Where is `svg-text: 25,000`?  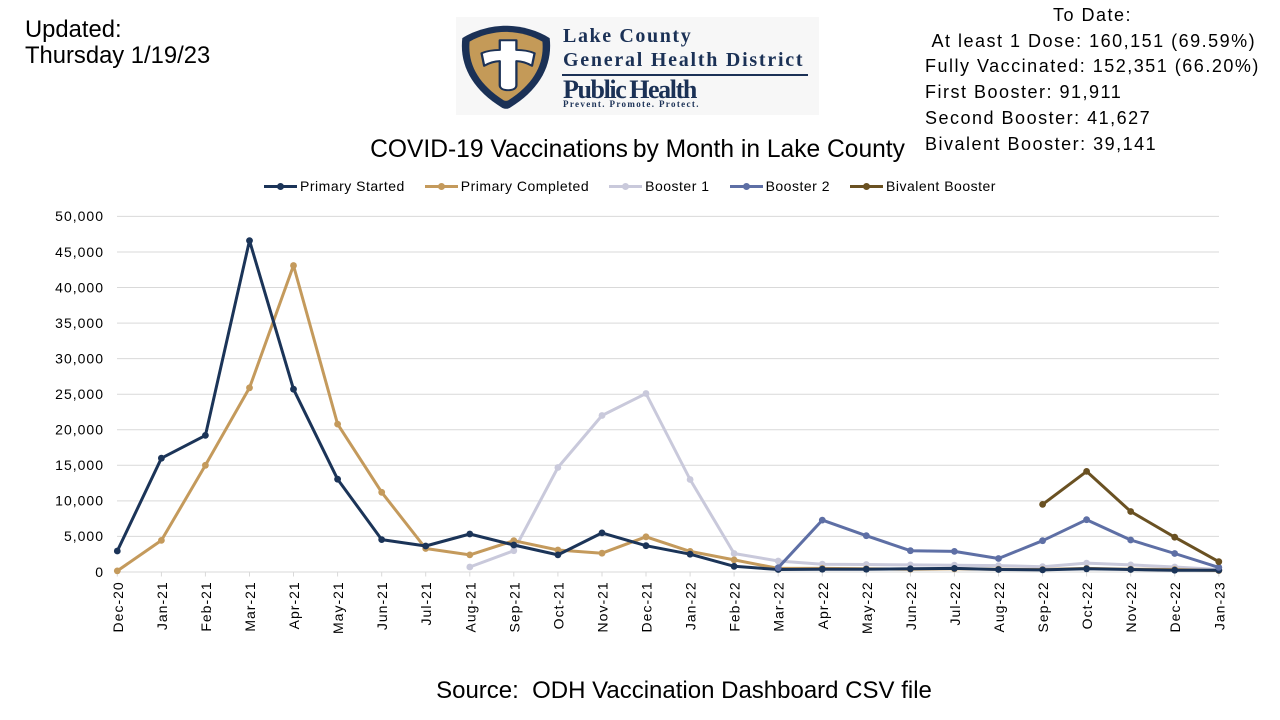 svg-text: 25,000 is located at coordinates (79, 394).